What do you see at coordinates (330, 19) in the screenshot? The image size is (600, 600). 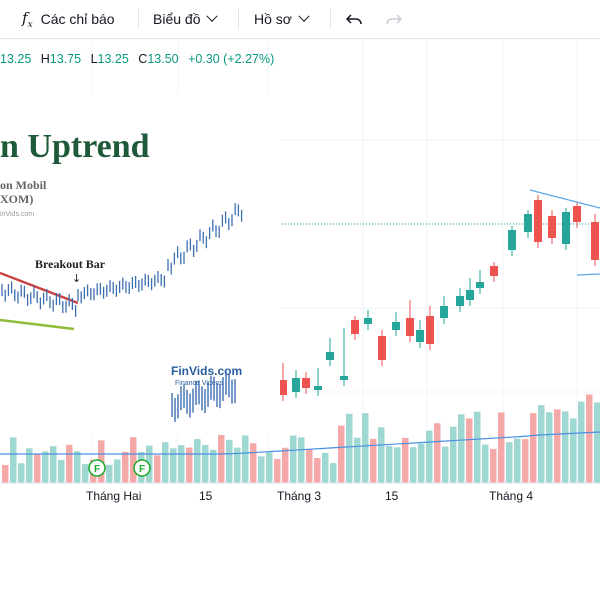 I see `toolbar-divider` at bounding box center [330, 19].